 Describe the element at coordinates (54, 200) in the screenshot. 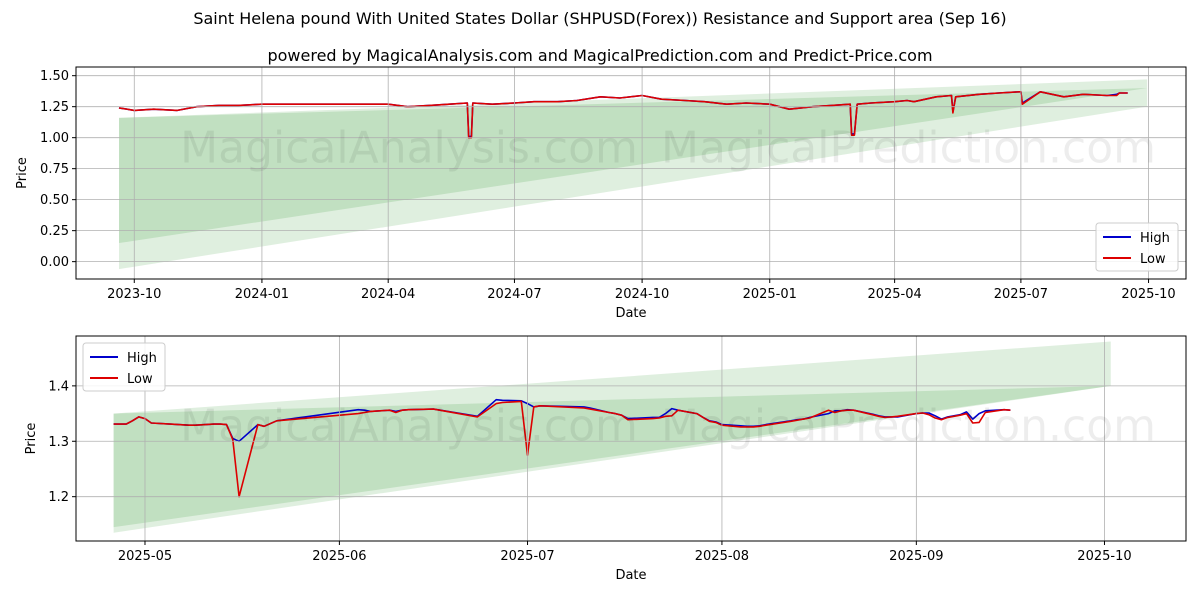

I see `y-tick-label: 0.50` at that location.